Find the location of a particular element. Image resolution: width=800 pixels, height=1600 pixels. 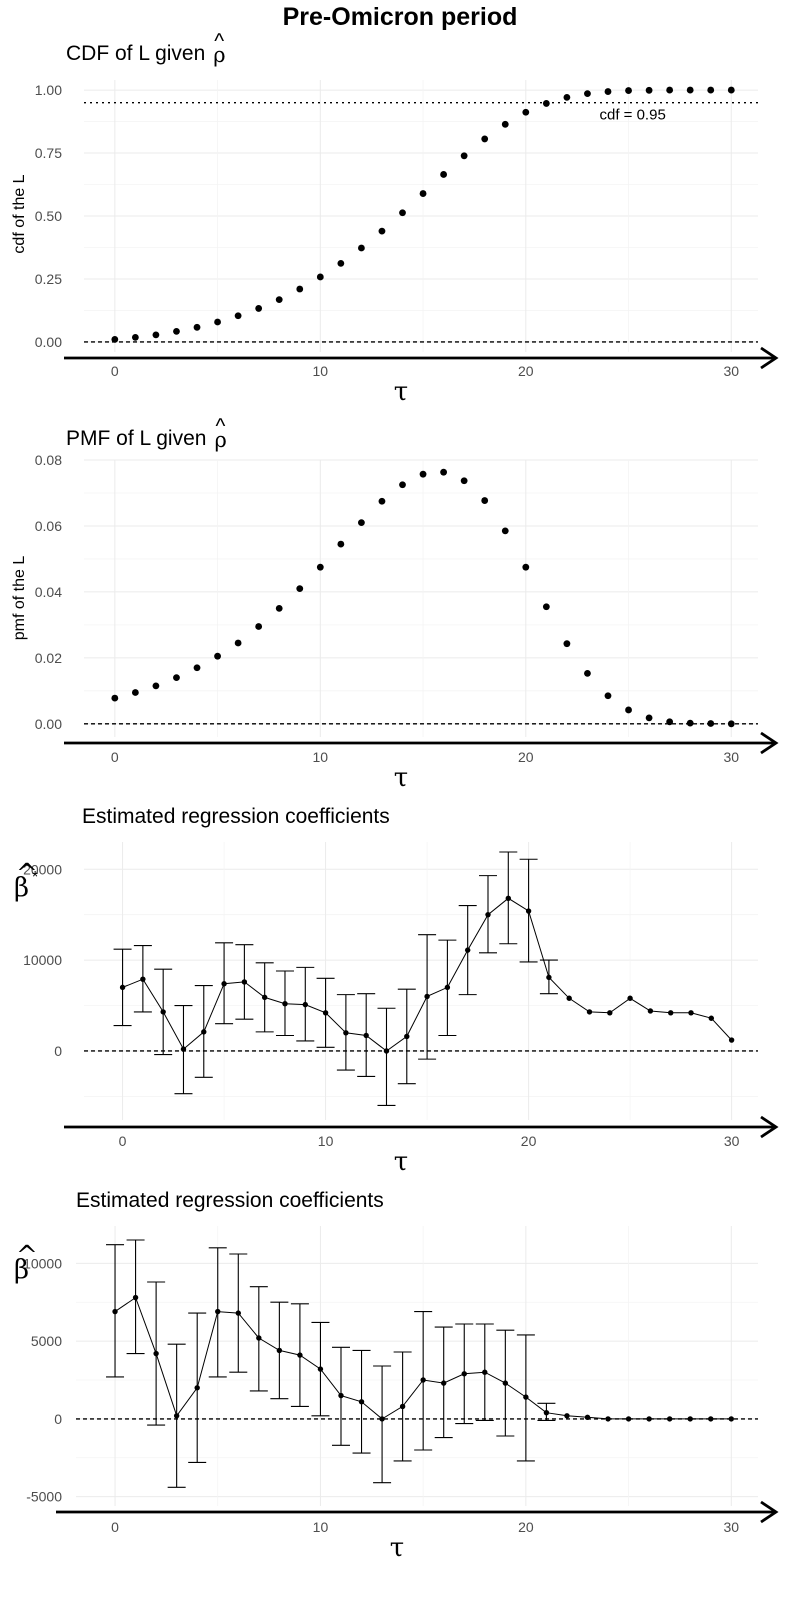

panel-title-rho-hat: ^ is located at coordinates (219, 41).